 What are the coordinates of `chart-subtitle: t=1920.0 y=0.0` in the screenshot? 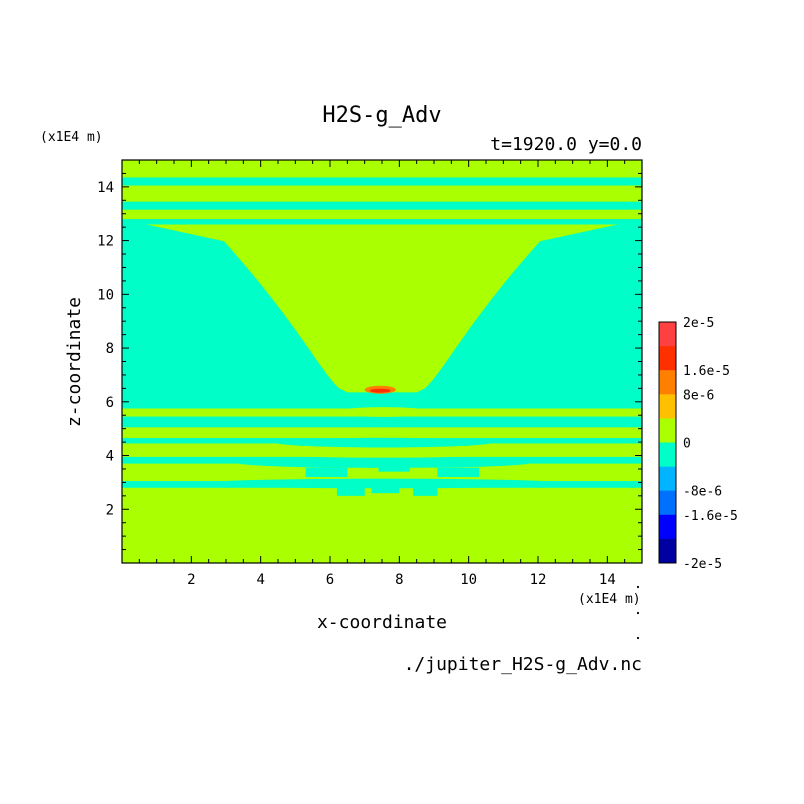 It's located at (566, 144).